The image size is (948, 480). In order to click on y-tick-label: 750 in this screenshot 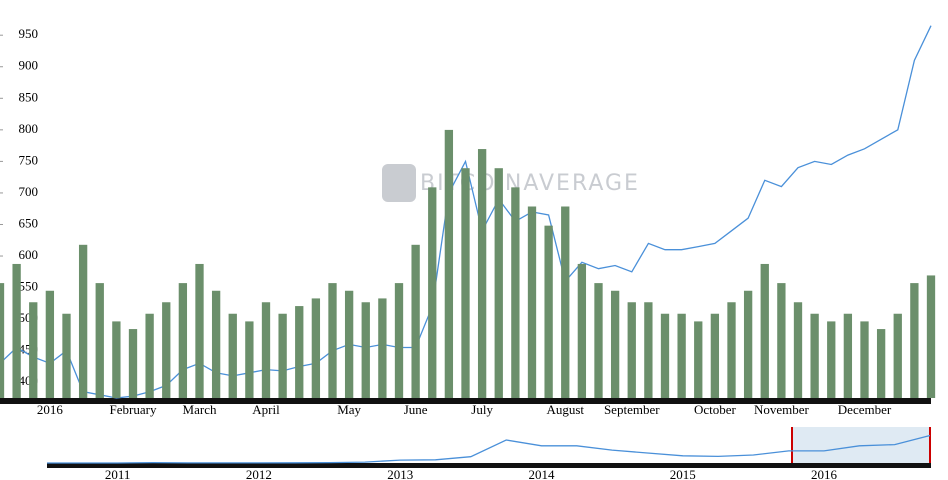, I will do `click(29, 159)`.